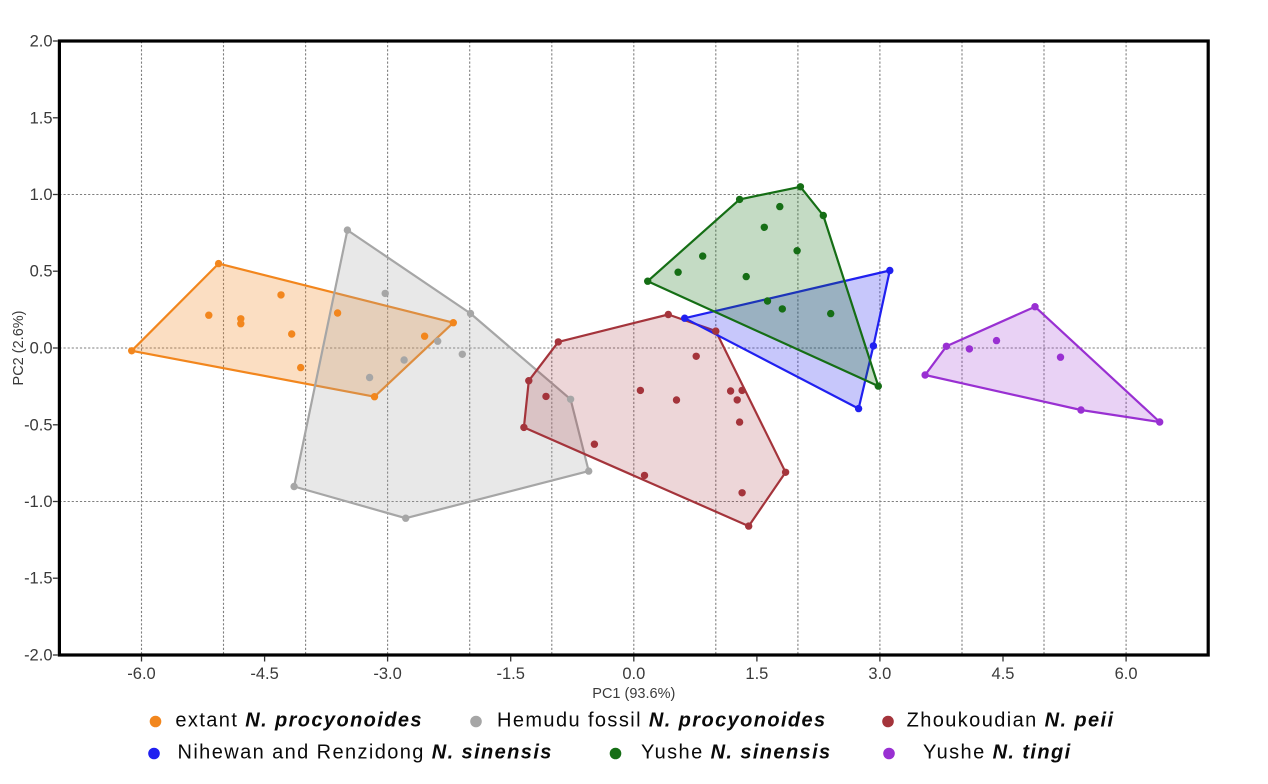 The image size is (1268, 784). Describe the element at coordinates (879, 674) in the screenshot. I see `svg-text: 3.0` at that location.